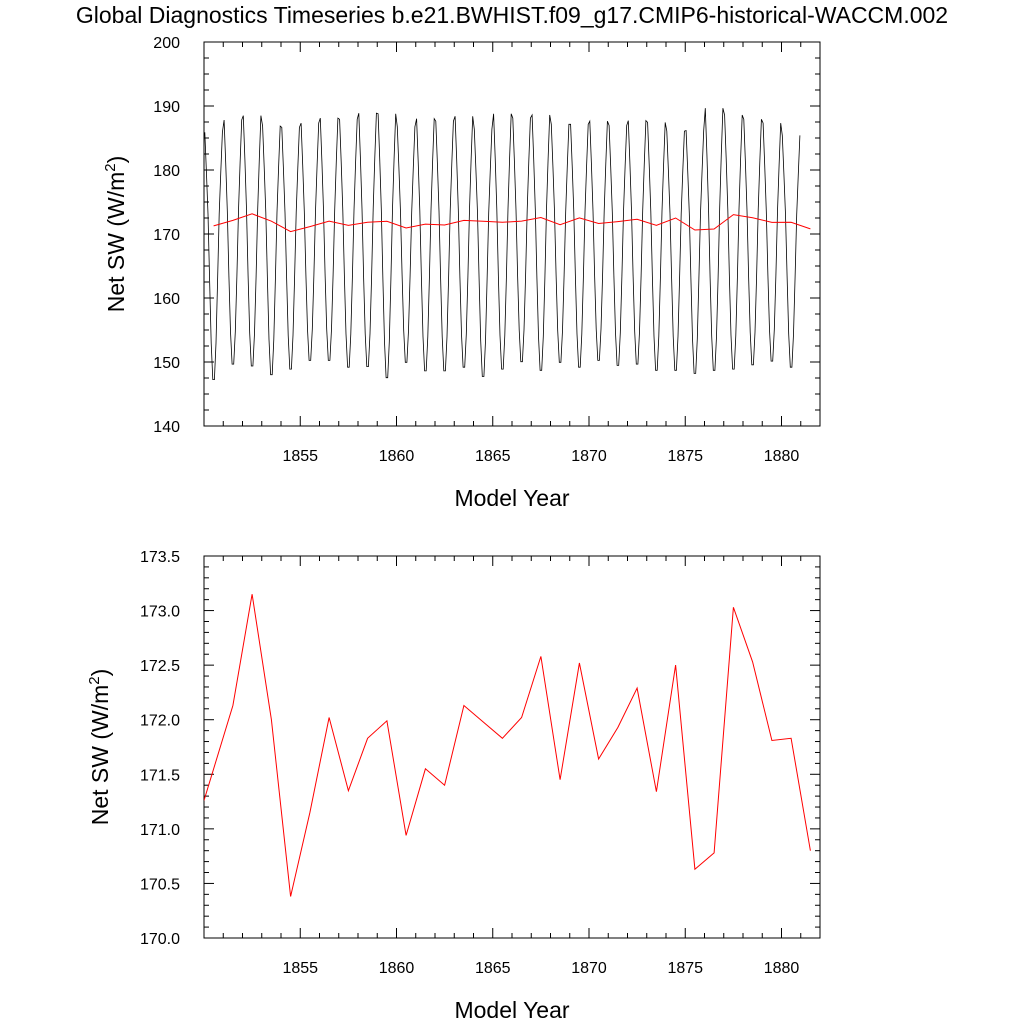  I want to click on y-tick-label: 150, so click(166, 363).